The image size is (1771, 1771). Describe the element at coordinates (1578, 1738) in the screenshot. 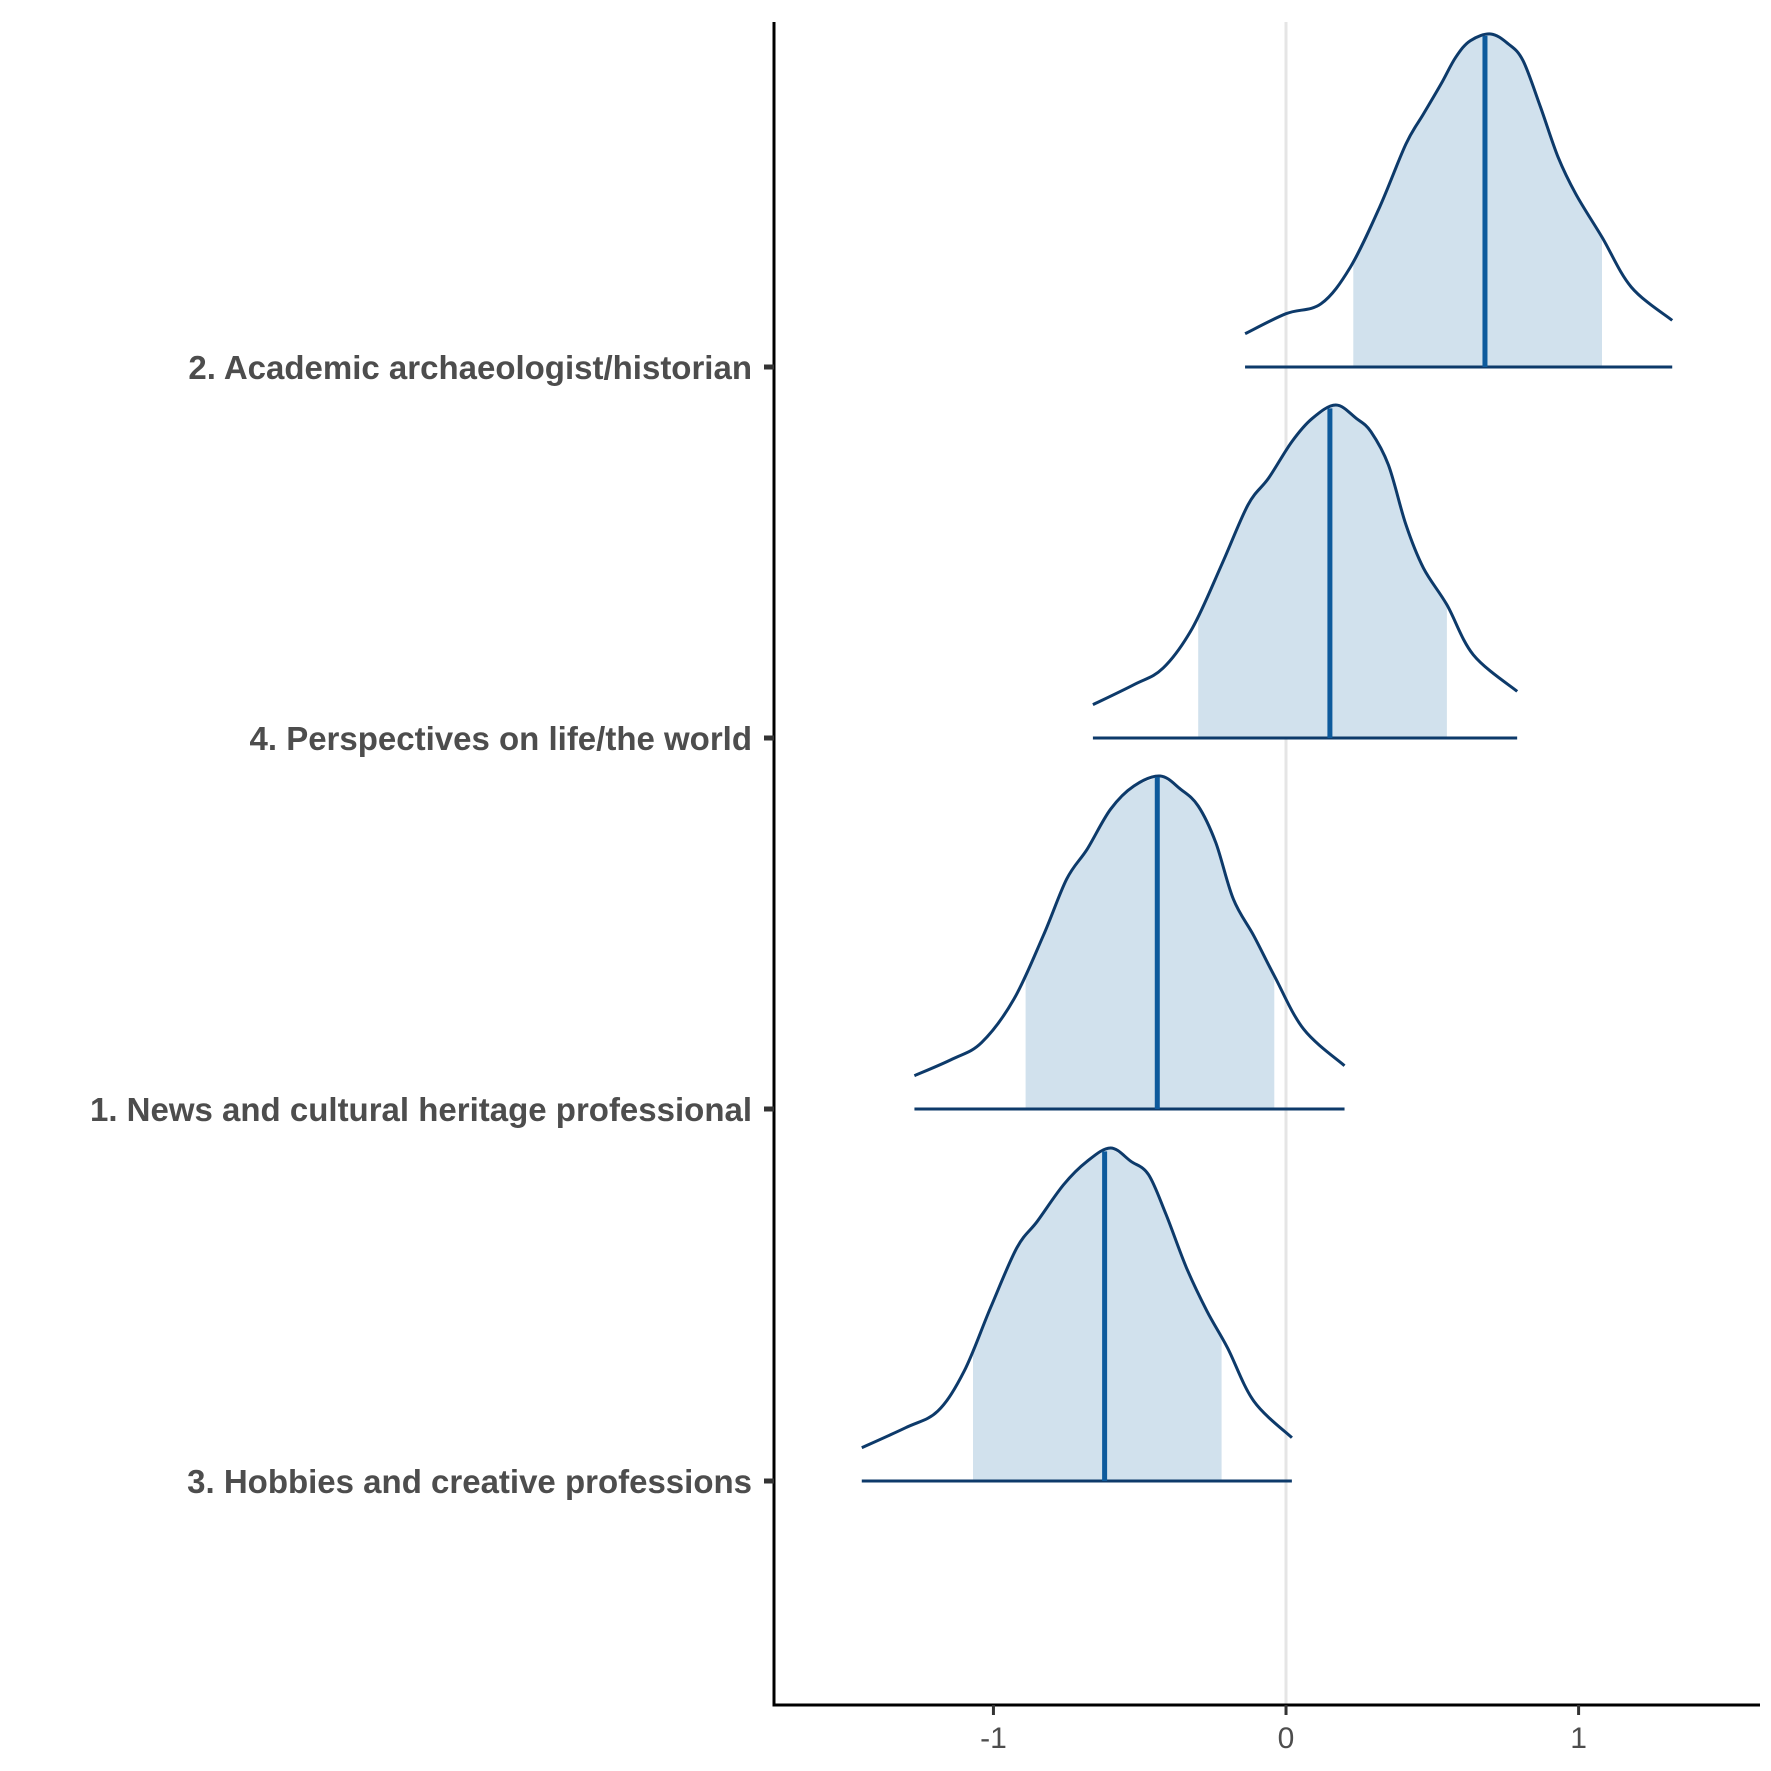

I see `x-tick-label: 1` at that location.